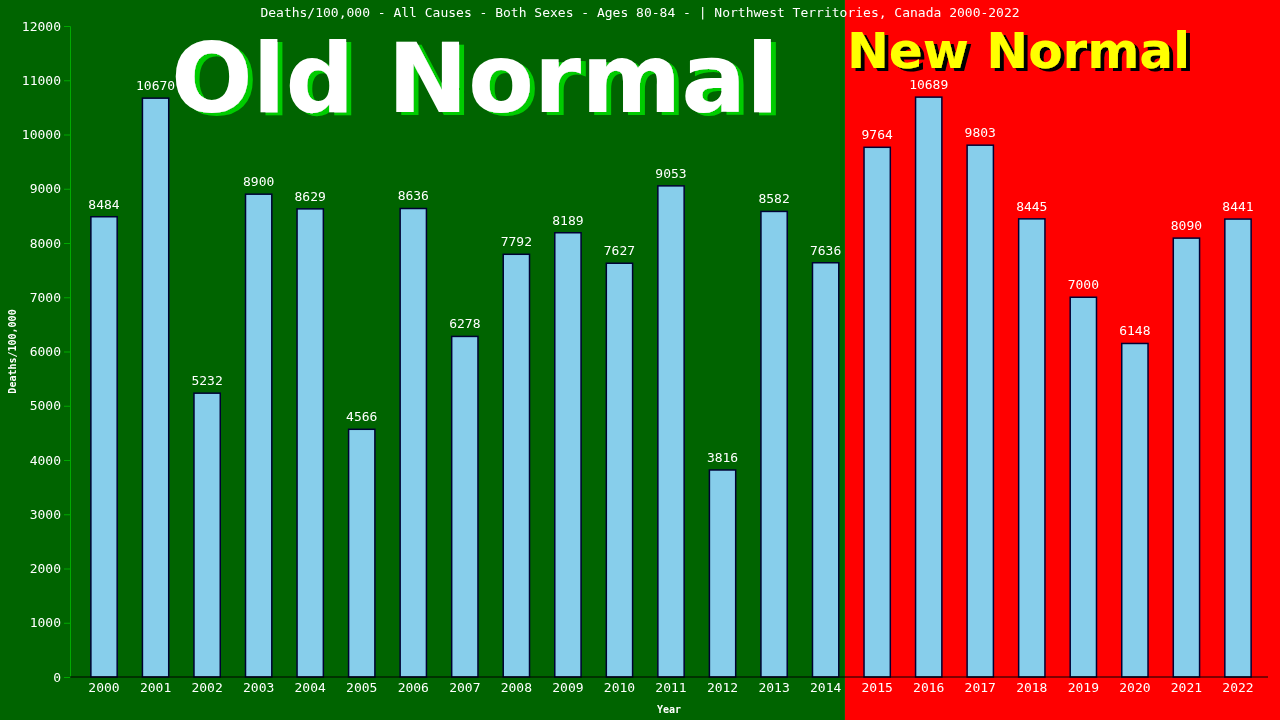 This screenshot has height=720, width=1280. Describe the element at coordinates (45, 460) in the screenshot. I see `y-tick-label: 4000` at that location.